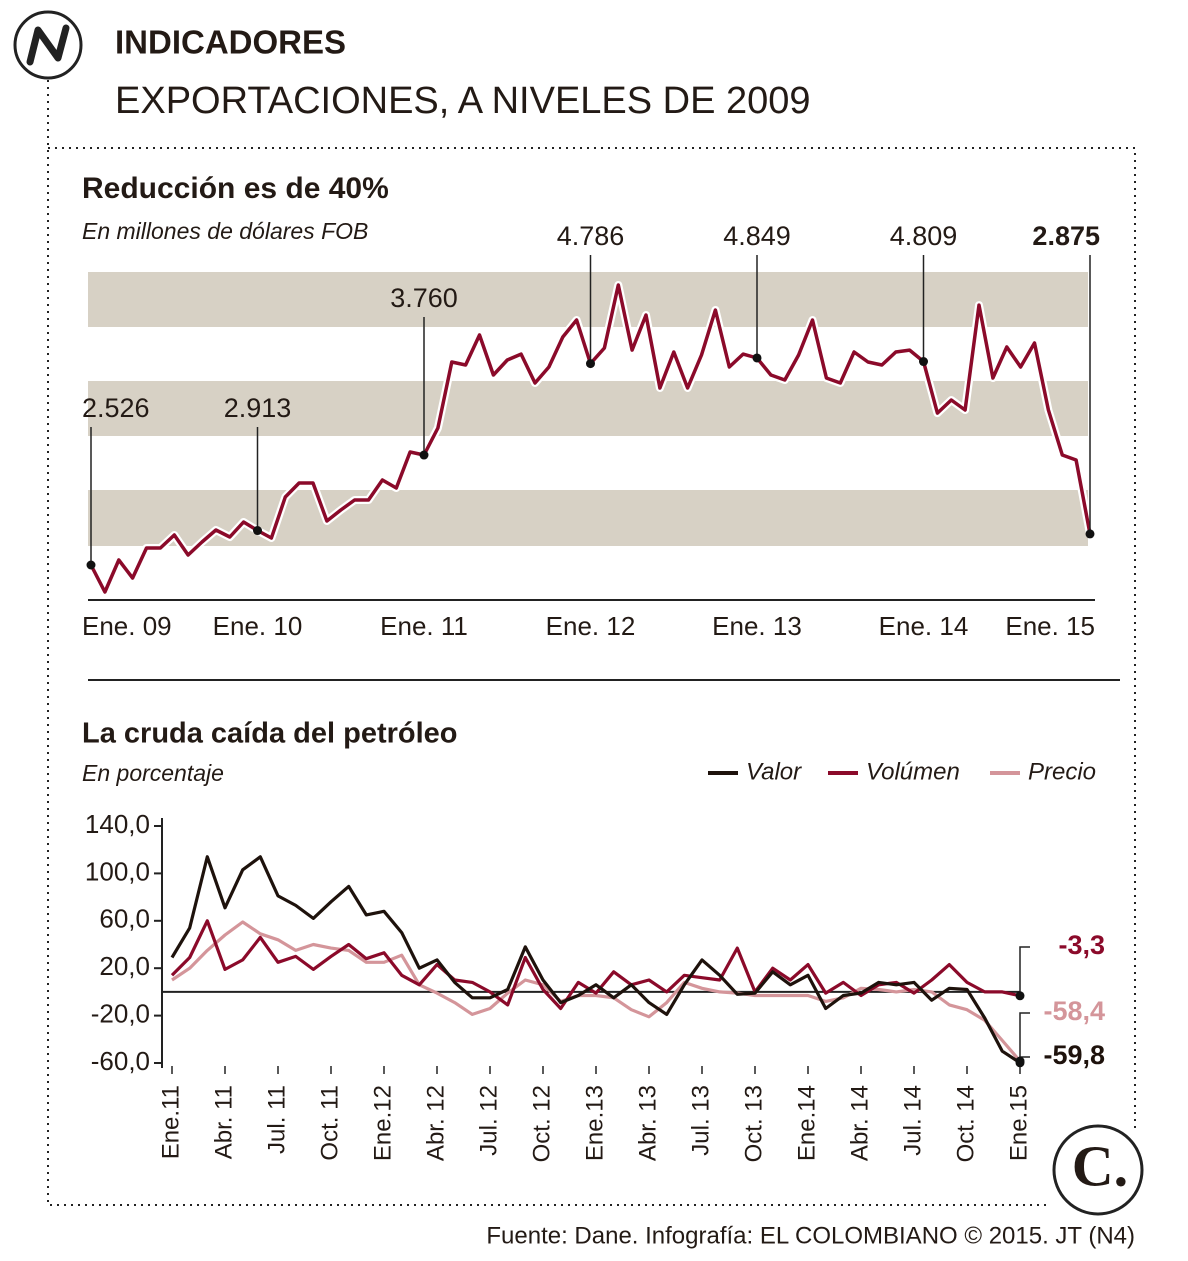 The image size is (1188, 1261). What do you see at coordinates (700, 1120) in the screenshot?
I see `x-tick-label: Jul. 13` at bounding box center [700, 1120].